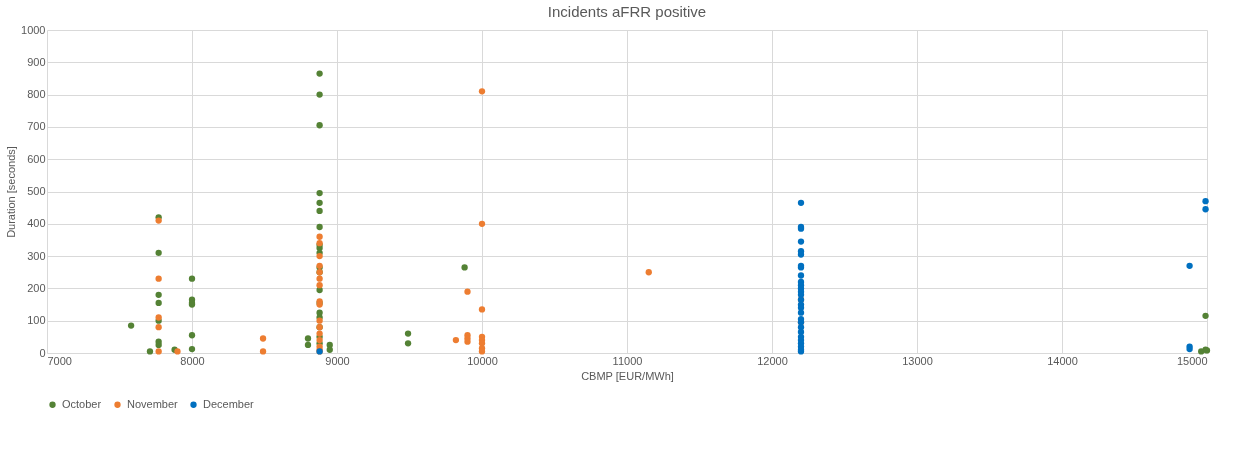 The height and width of the screenshot is (450, 1245). Describe the element at coordinates (36, 158) in the screenshot. I see `y-tick-label: 600` at that location.